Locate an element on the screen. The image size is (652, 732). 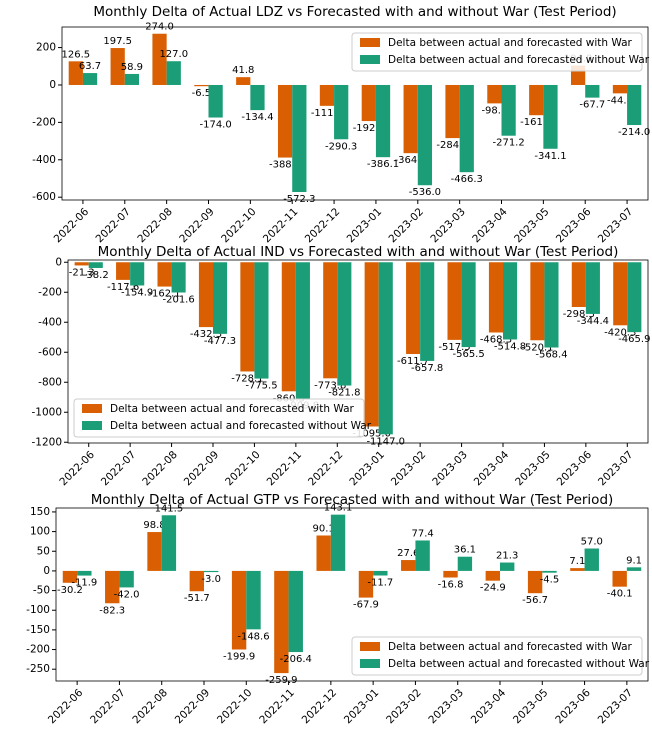
data-label: 141.5 is located at coordinates (169, 508).